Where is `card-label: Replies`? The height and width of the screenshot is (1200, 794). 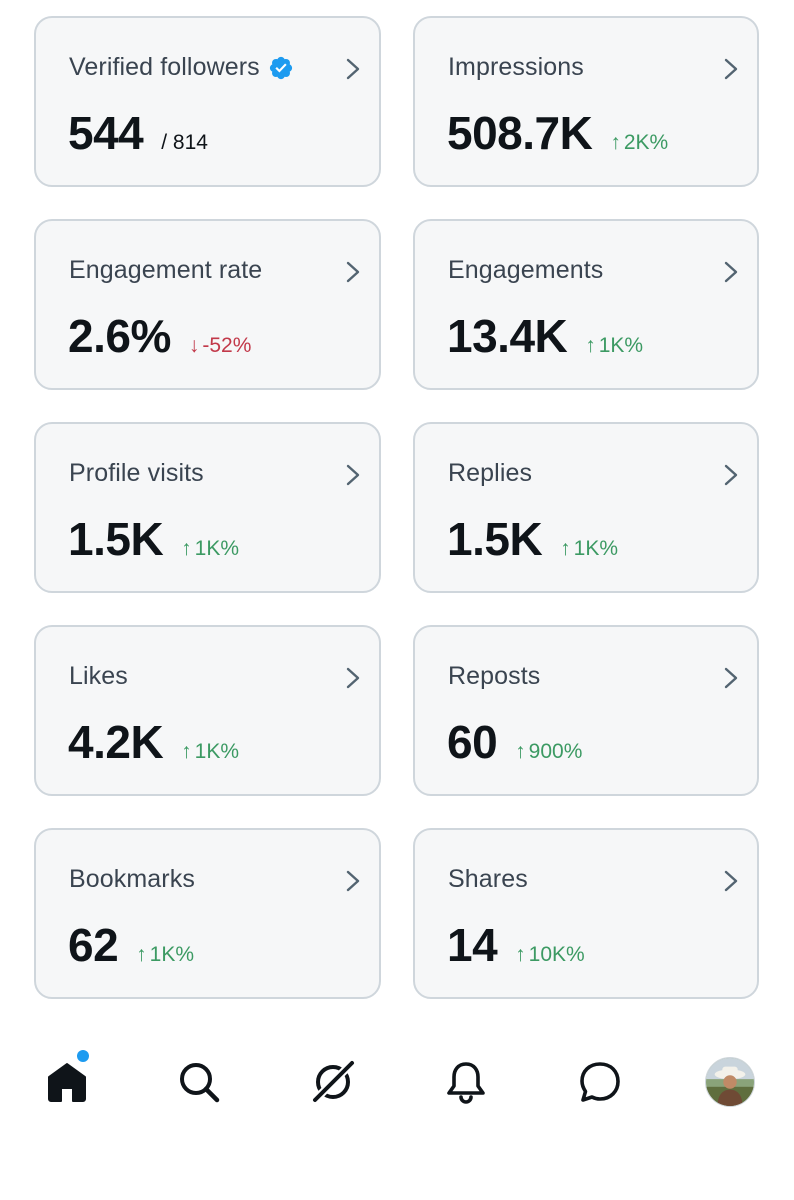
card-label: Replies is located at coordinates (490, 473).